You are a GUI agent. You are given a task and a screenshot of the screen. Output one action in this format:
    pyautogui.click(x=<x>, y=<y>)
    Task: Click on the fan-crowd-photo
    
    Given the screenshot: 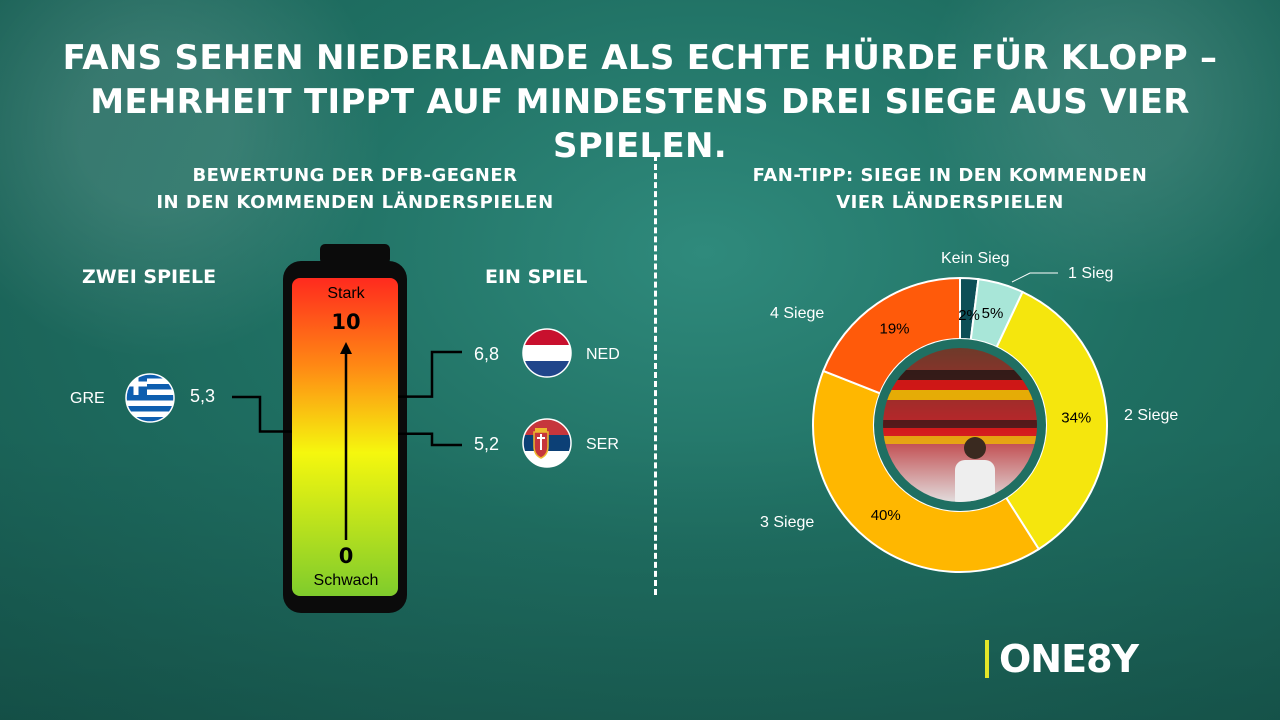 What is the action you would take?
    pyautogui.click(x=960, y=425)
    